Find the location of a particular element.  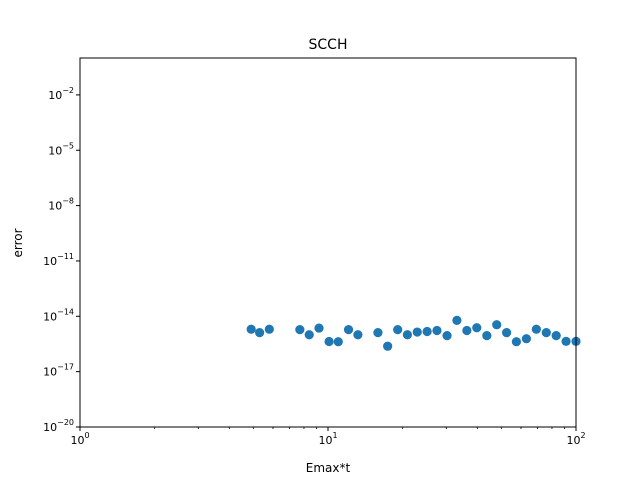

y-tick-label: 10⁻² is located at coordinates (61, 94).